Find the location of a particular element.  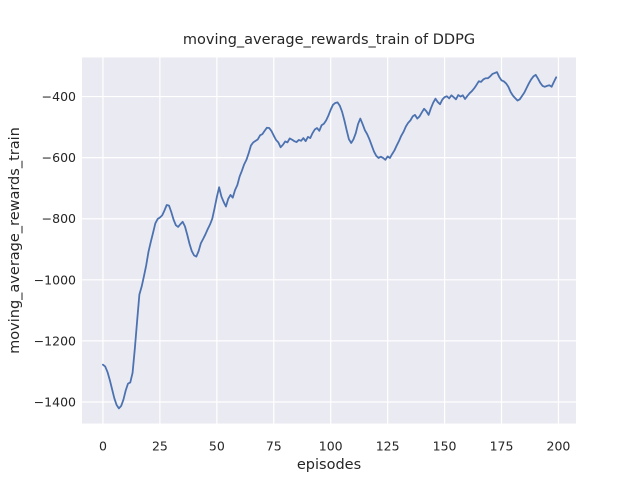

x-tick-label: 0 is located at coordinates (103, 446).